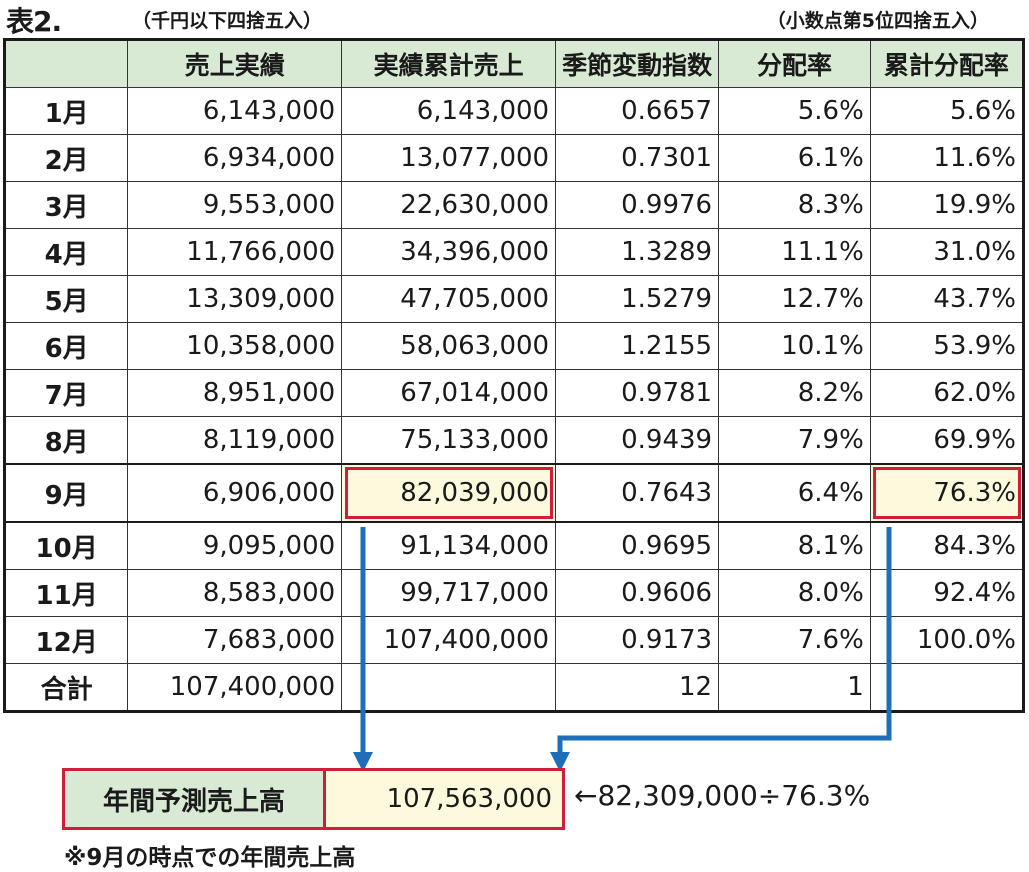 The image size is (1029, 872). Describe the element at coordinates (227, 21) in the screenshot. I see `rounding-note-thousands: （千円以下四捨五入）` at that location.